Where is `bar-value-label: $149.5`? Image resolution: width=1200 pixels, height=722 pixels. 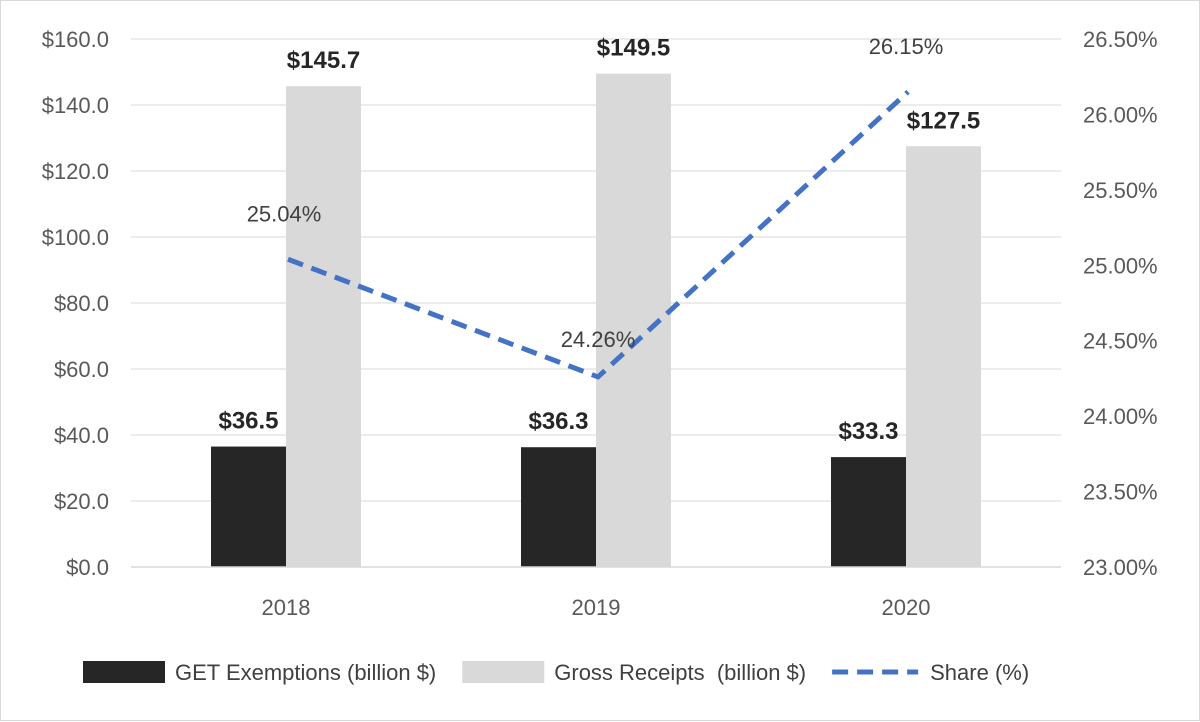
bar-value-label: $149.5 is located at coordinates (633, 48).